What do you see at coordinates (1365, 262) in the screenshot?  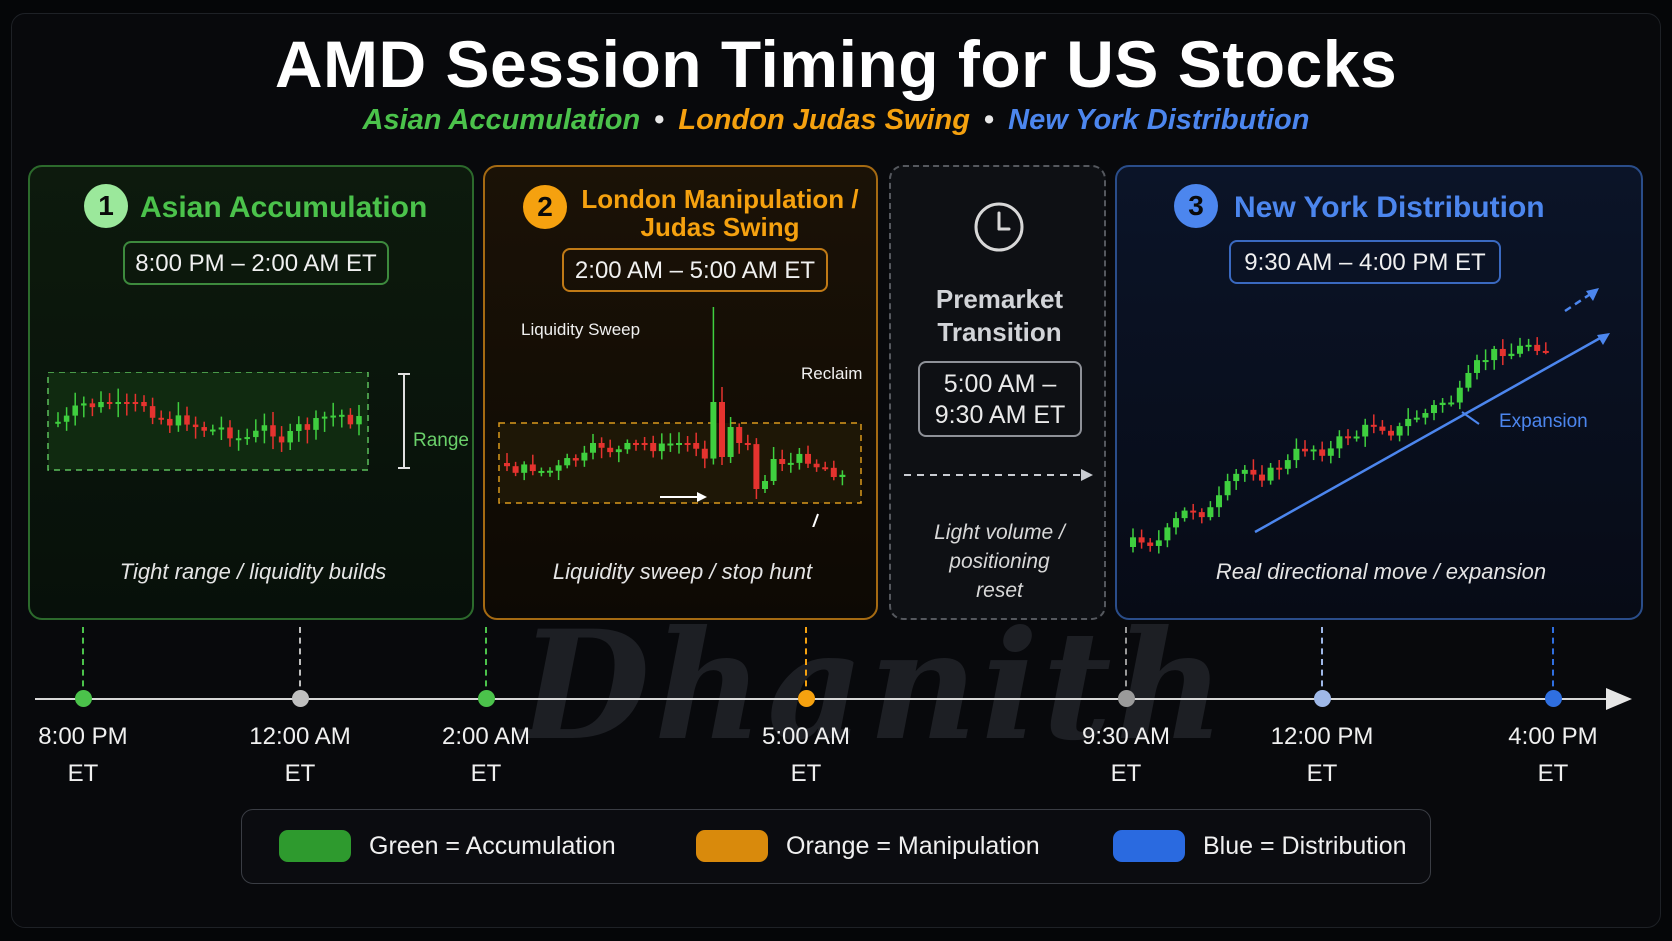 I see `time-range-badge: 9:30 AM – 4:00 PM ET` at bounding box center [1365, 262].